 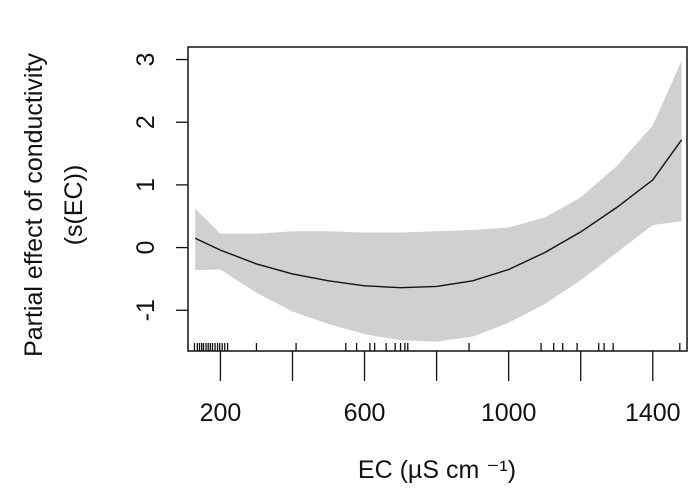 I want to click on y-axis-title-line1: Partial effect of conductivity, so click(x=34, y=205).